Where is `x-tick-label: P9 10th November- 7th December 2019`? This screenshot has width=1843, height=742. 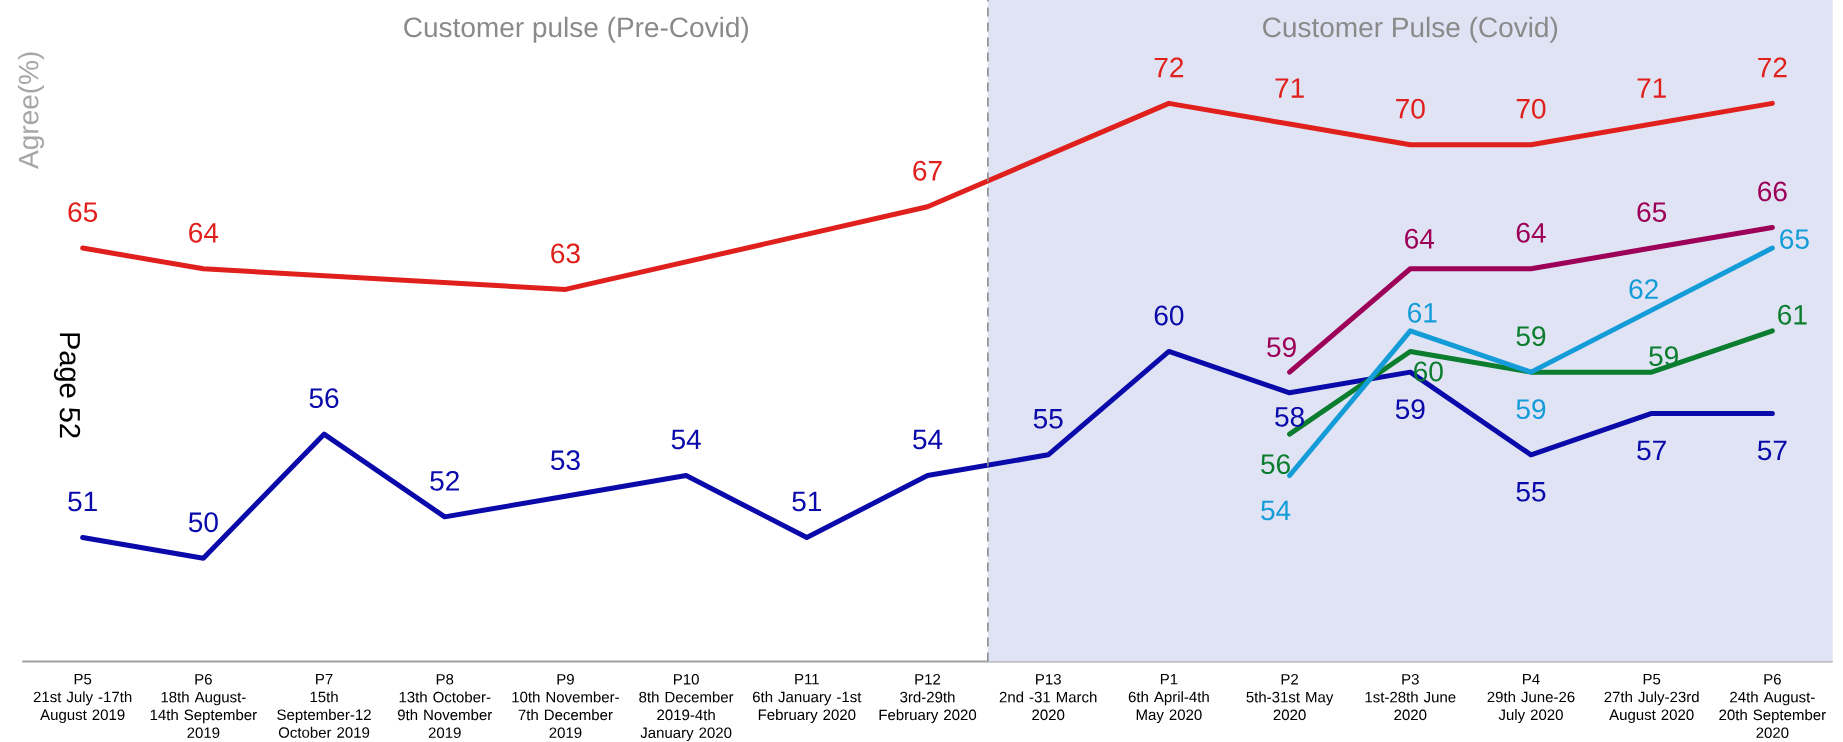 x-tick-label: P9 10th November- 7th December 2019 is located at coordinates (565, 706).